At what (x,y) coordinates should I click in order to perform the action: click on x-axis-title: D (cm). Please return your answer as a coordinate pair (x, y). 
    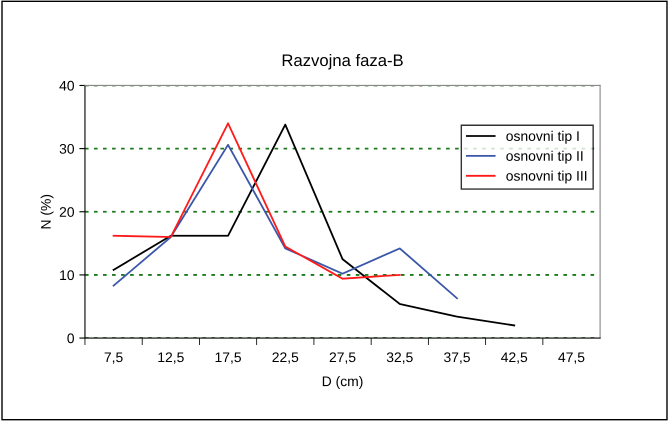
    Looking at the image, I should click on (342, 382).